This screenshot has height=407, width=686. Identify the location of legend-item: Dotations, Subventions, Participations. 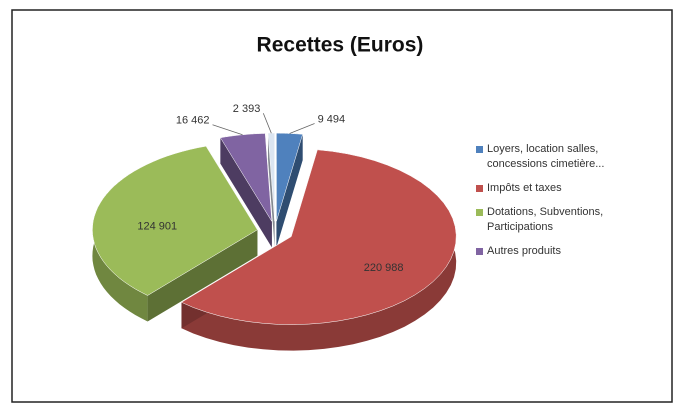
(568, 220).